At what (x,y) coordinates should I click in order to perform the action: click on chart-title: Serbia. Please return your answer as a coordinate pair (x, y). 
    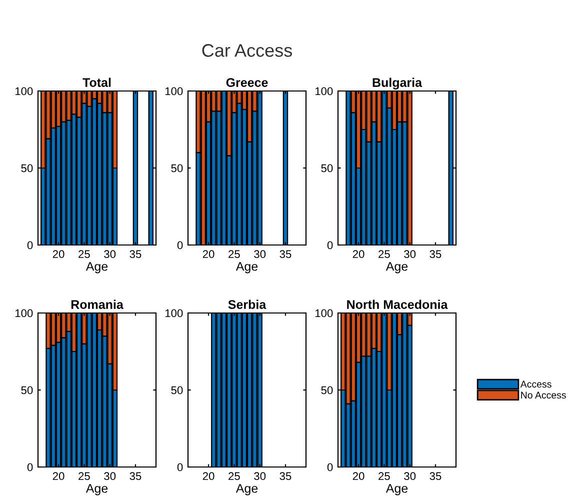
    Looking at the image, I should click on (247, 304).